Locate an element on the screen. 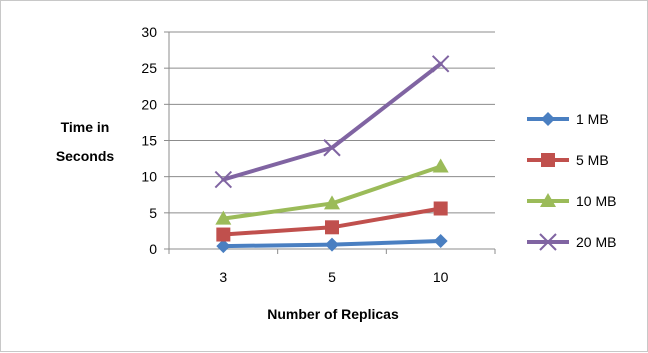 This screenshot has height=353, width=648. legend-marker-5-mb is located at coordinates (548, 160).